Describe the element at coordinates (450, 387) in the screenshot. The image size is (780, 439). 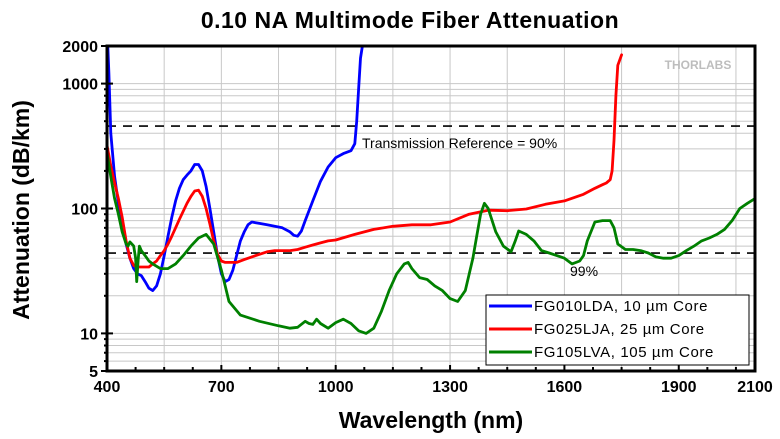
I see `x-tick-label: 1300` at that location.